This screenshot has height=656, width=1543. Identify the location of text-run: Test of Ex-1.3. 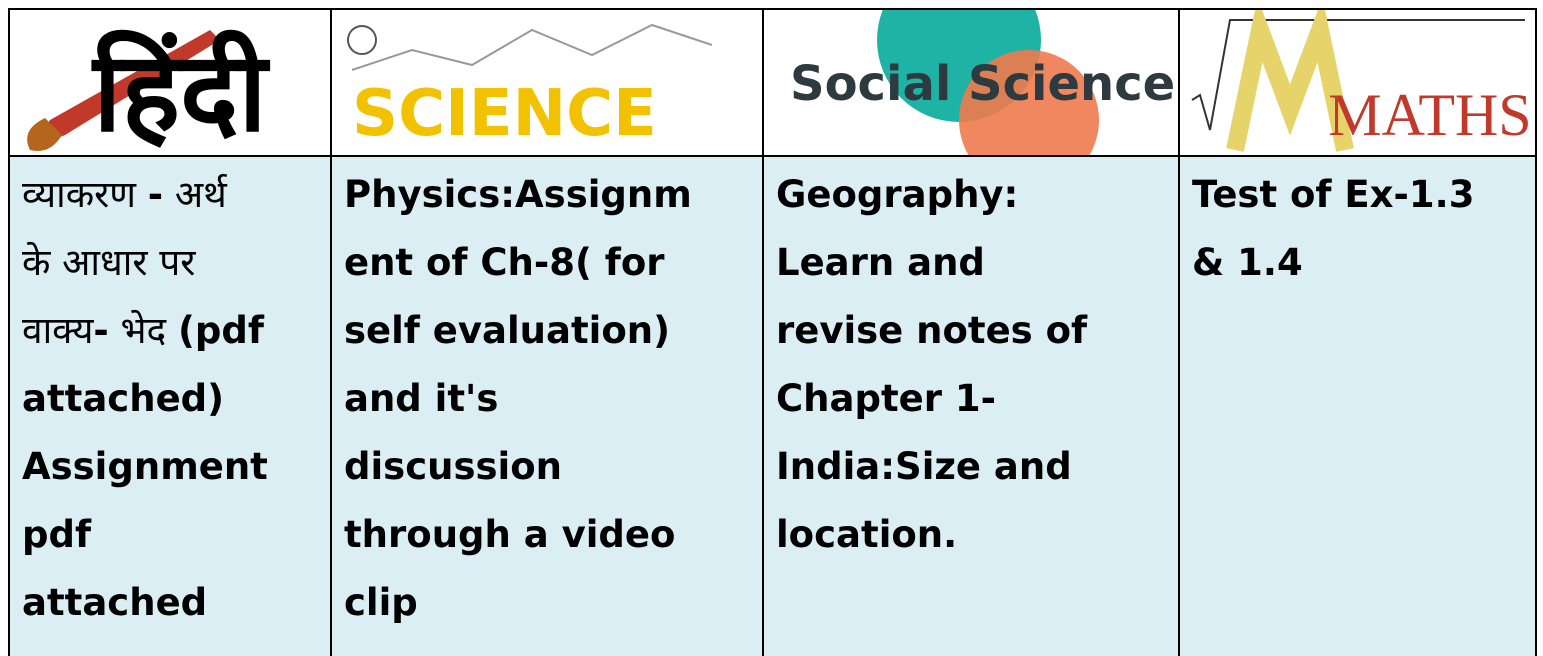
(1333, 194).